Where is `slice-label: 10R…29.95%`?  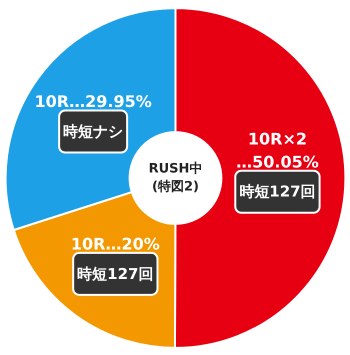
slice-label: 10R…29.95% is located at coordinates (93, 102).